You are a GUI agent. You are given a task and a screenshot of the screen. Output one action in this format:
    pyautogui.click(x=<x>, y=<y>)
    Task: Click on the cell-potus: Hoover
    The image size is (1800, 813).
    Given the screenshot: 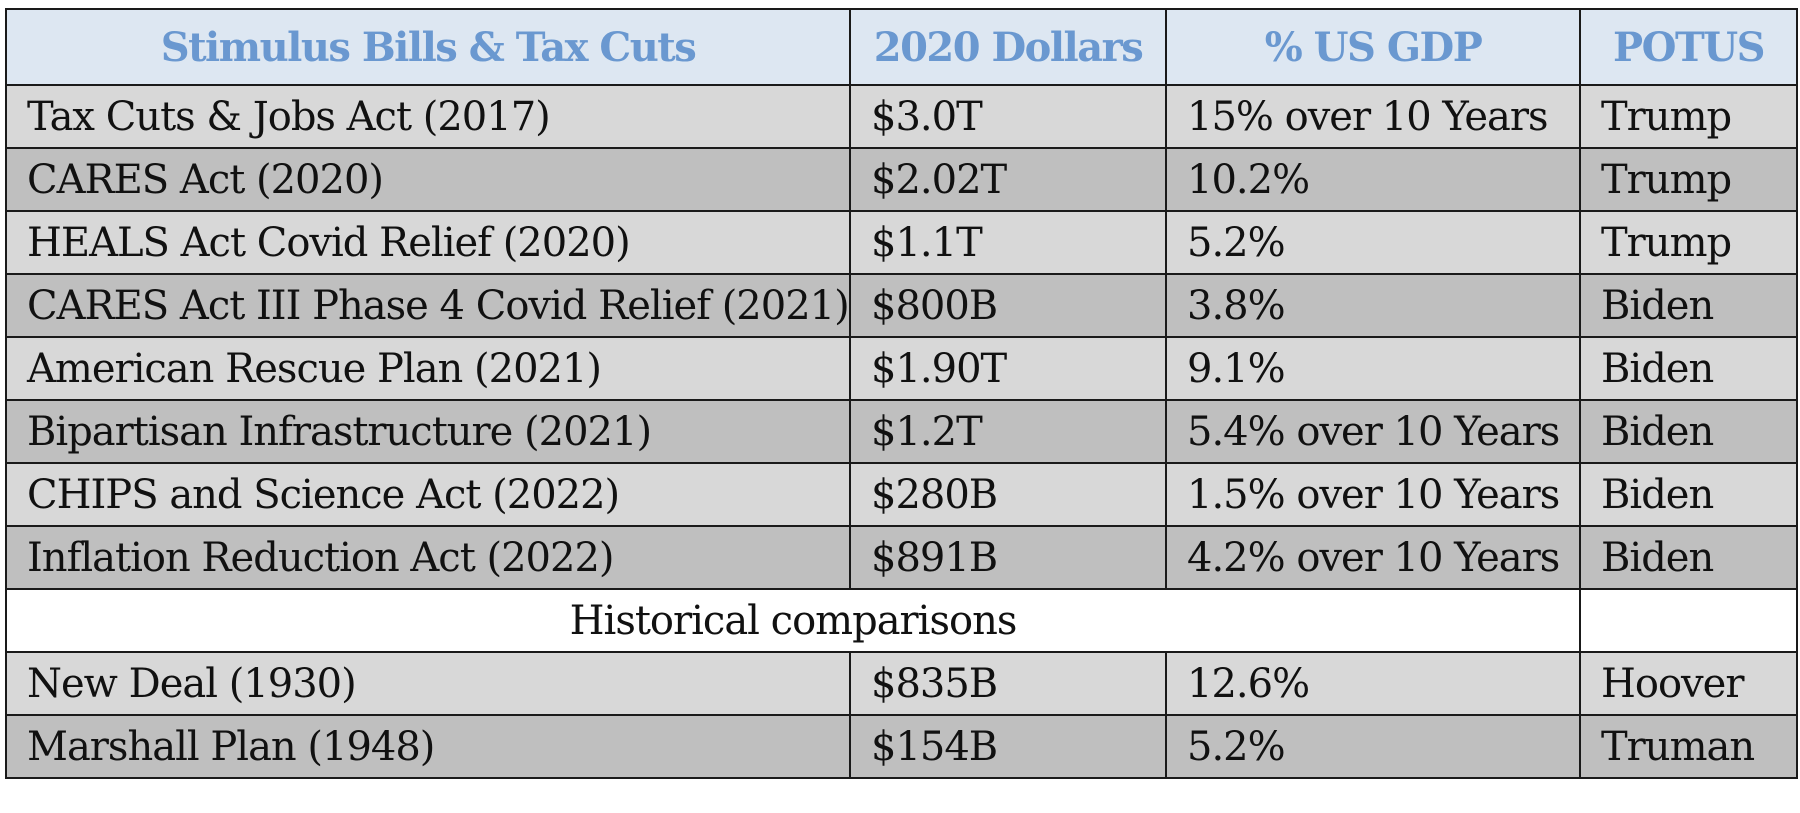 What is the action you would take?
    pyautogui.click(x=1688, y=683)
    